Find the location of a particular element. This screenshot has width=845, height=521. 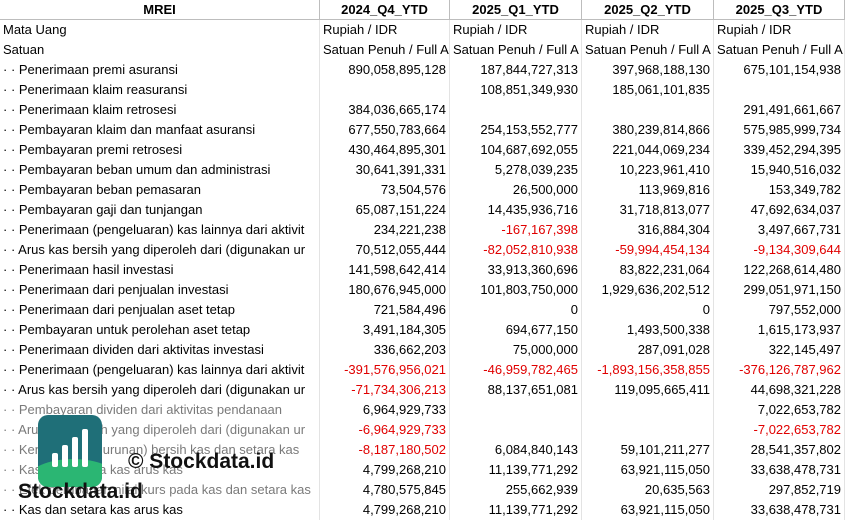

cell-value: 5,278,039,235 is located at coordinates (516, 170).